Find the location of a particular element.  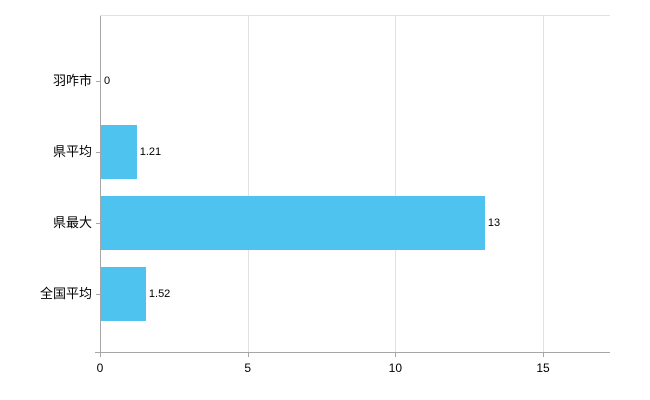

x-tick-label-5: 5 is located at coordinates (247, 368).